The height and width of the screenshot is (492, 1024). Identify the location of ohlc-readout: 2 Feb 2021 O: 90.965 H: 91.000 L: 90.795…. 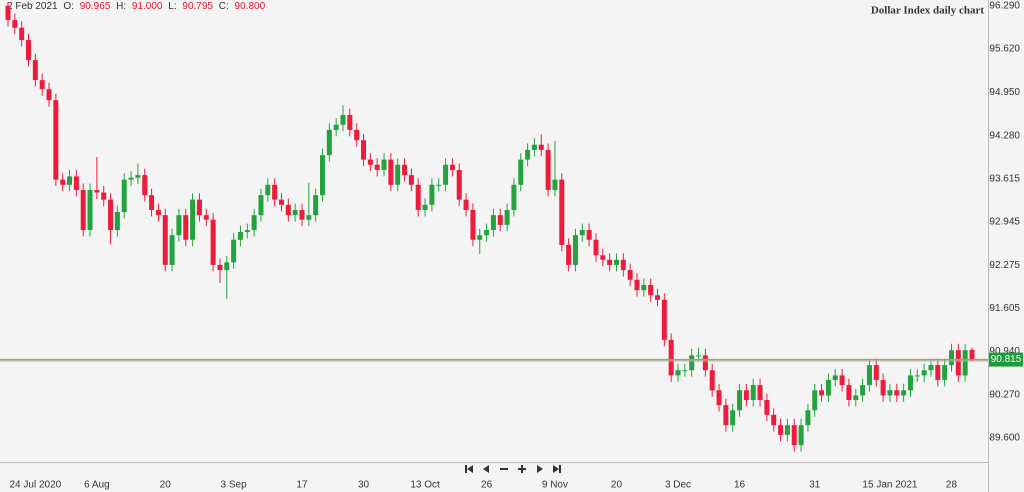
(136, 6).